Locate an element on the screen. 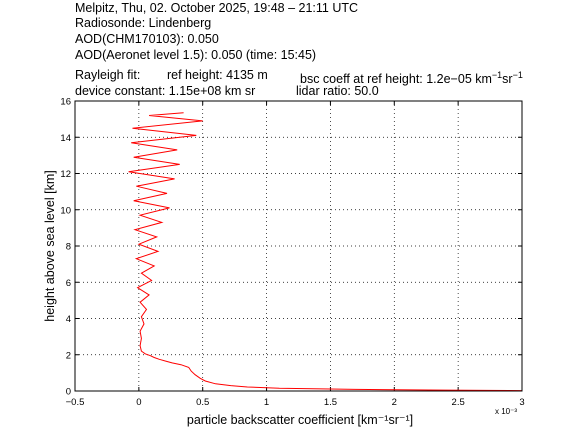 This screenshot has height=432, width=576. y-tick-label: 6 is located at coordinates (68, 283).